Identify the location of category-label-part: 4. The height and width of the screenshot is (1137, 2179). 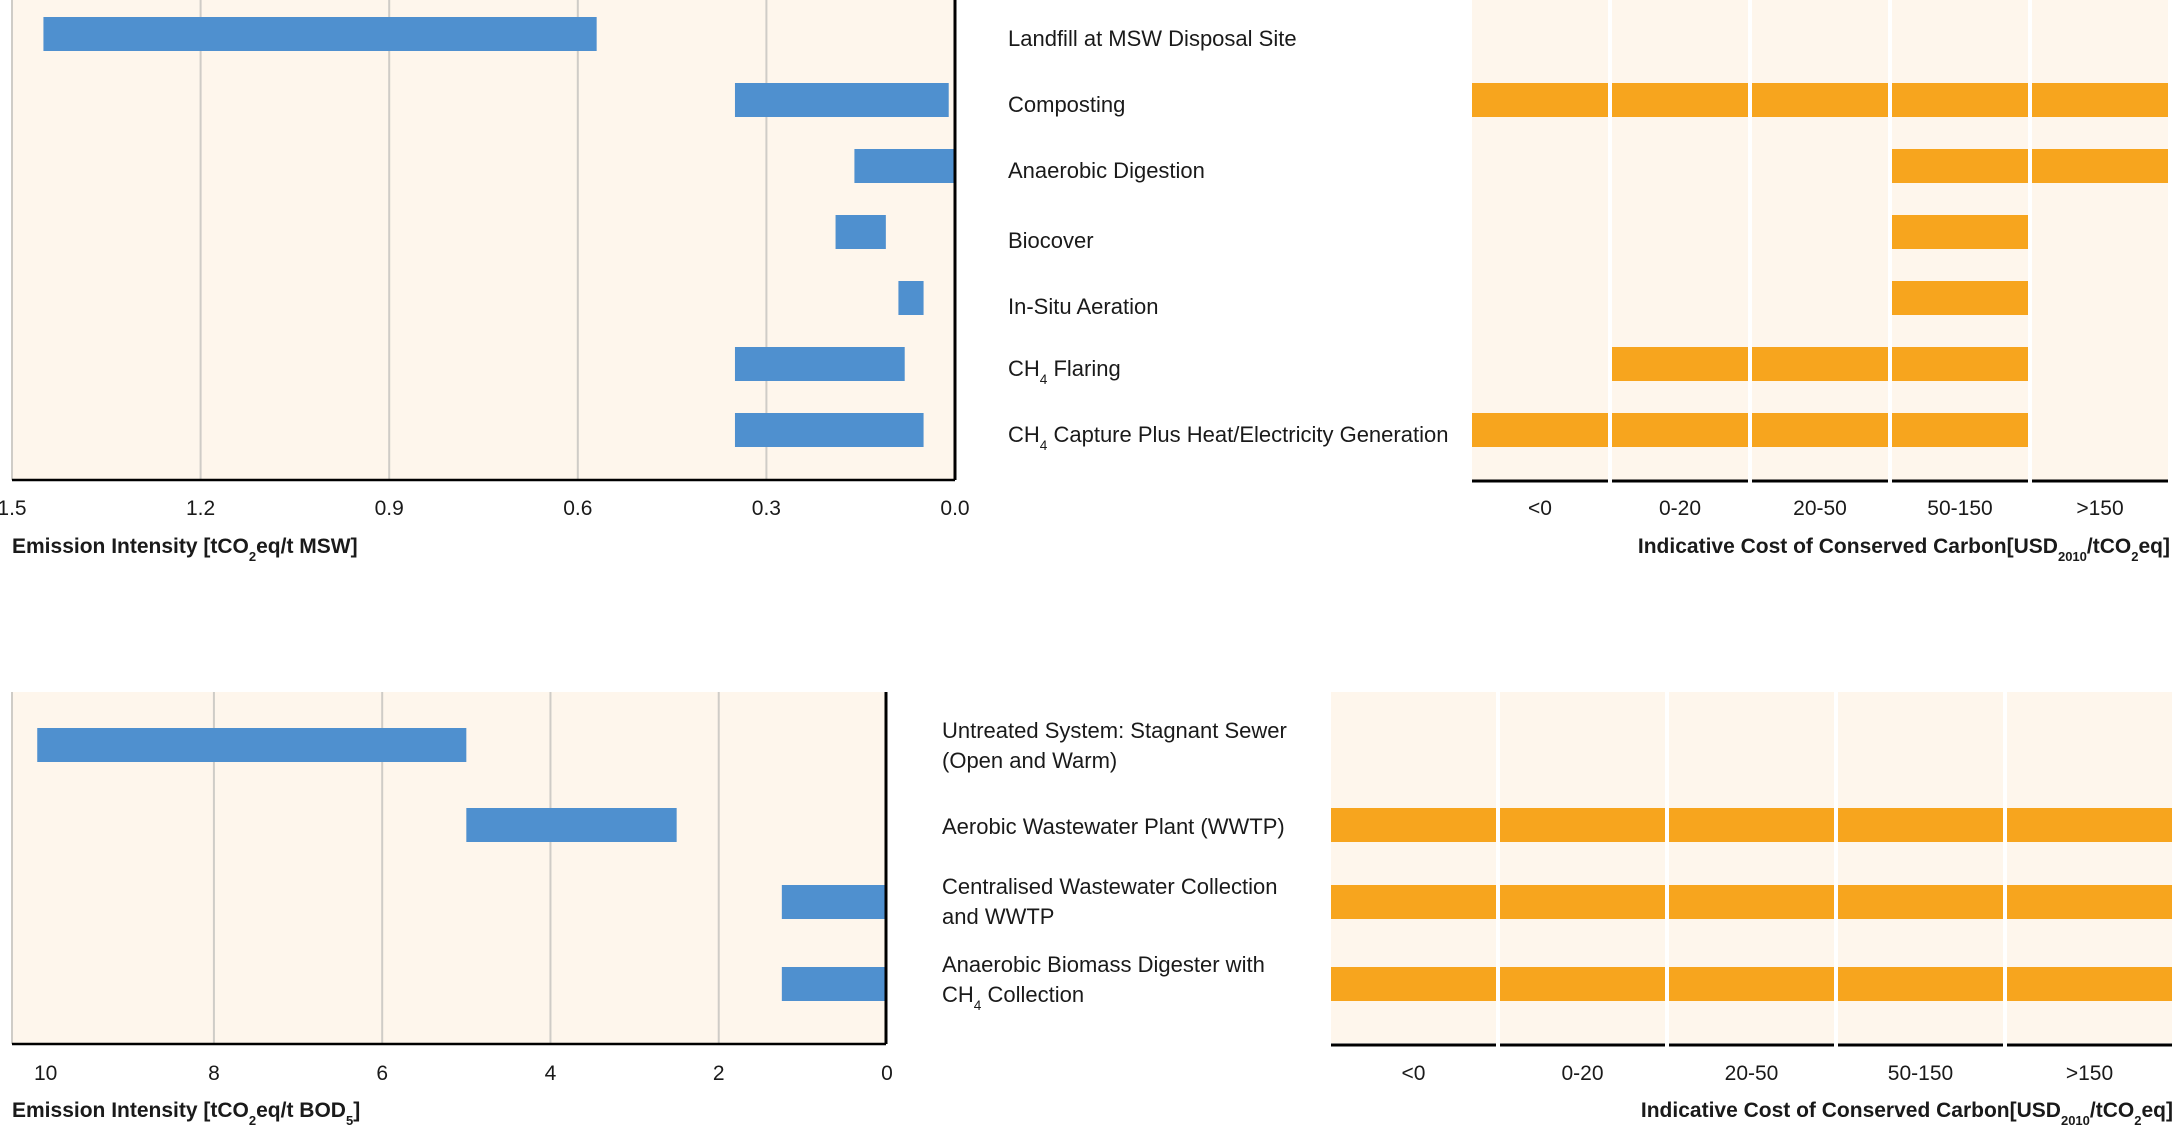
(1044, 445).